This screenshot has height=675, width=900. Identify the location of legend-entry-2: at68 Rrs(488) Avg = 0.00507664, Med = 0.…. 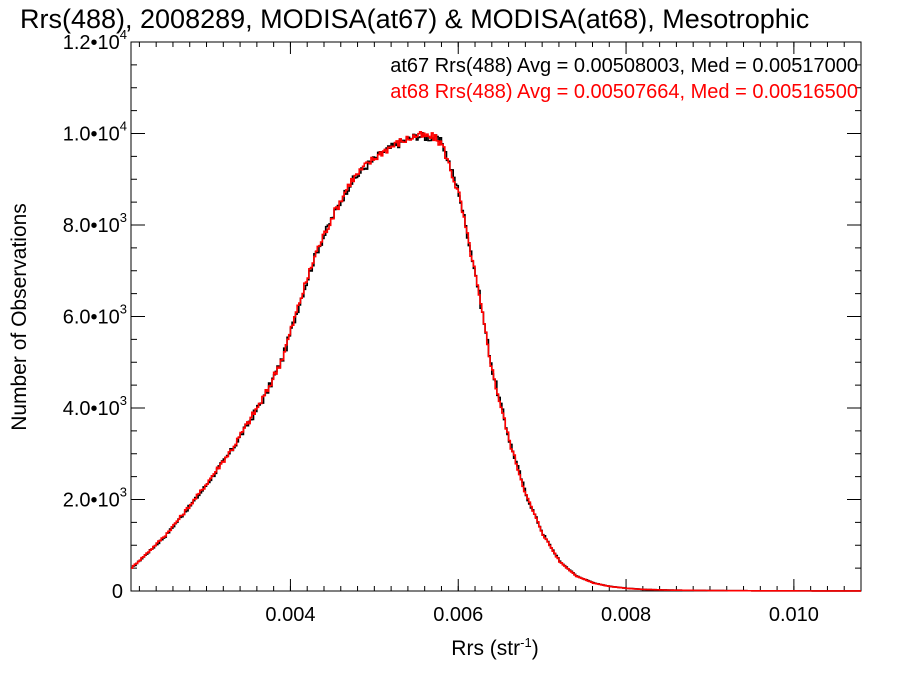
(624, 92).